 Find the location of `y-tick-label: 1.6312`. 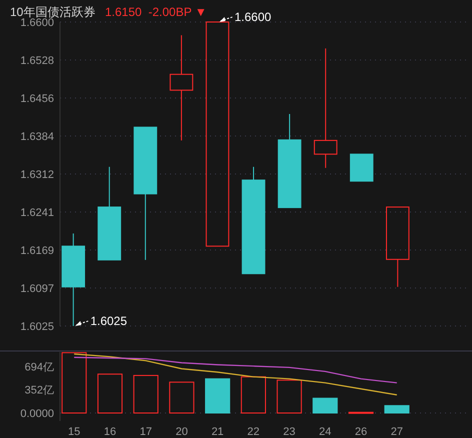

y-tick-label: 1.6312 is located at coordinates (37, 174).